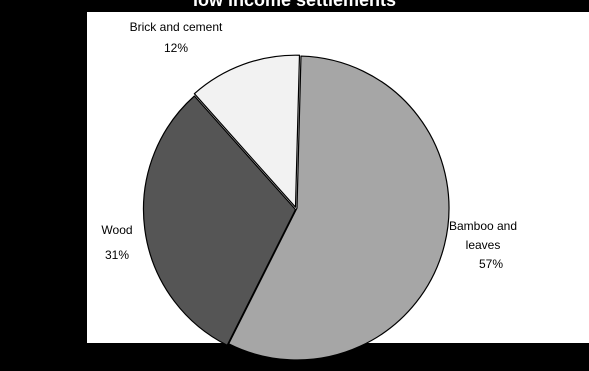 The height and width of the screenshot is (371, 589). I want to click on slice-label-brick-name: Brick and cement, so click(176, 27).